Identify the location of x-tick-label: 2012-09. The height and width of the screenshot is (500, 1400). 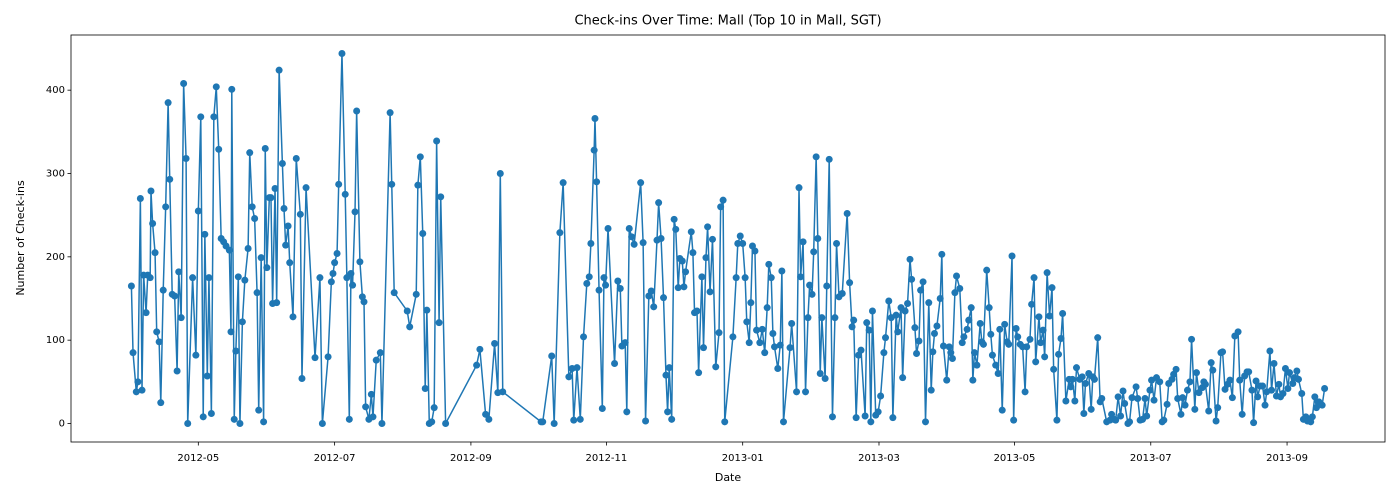
(471, 458).